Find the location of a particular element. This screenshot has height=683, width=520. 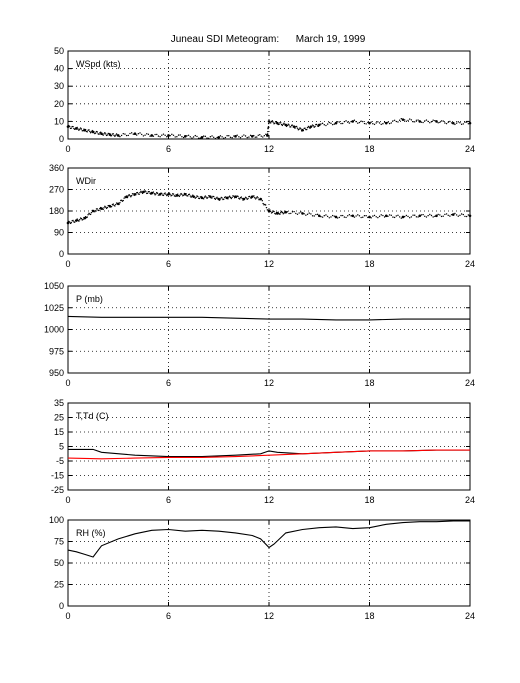

y-tick-label: 75 is located at coordinates (59, 542).